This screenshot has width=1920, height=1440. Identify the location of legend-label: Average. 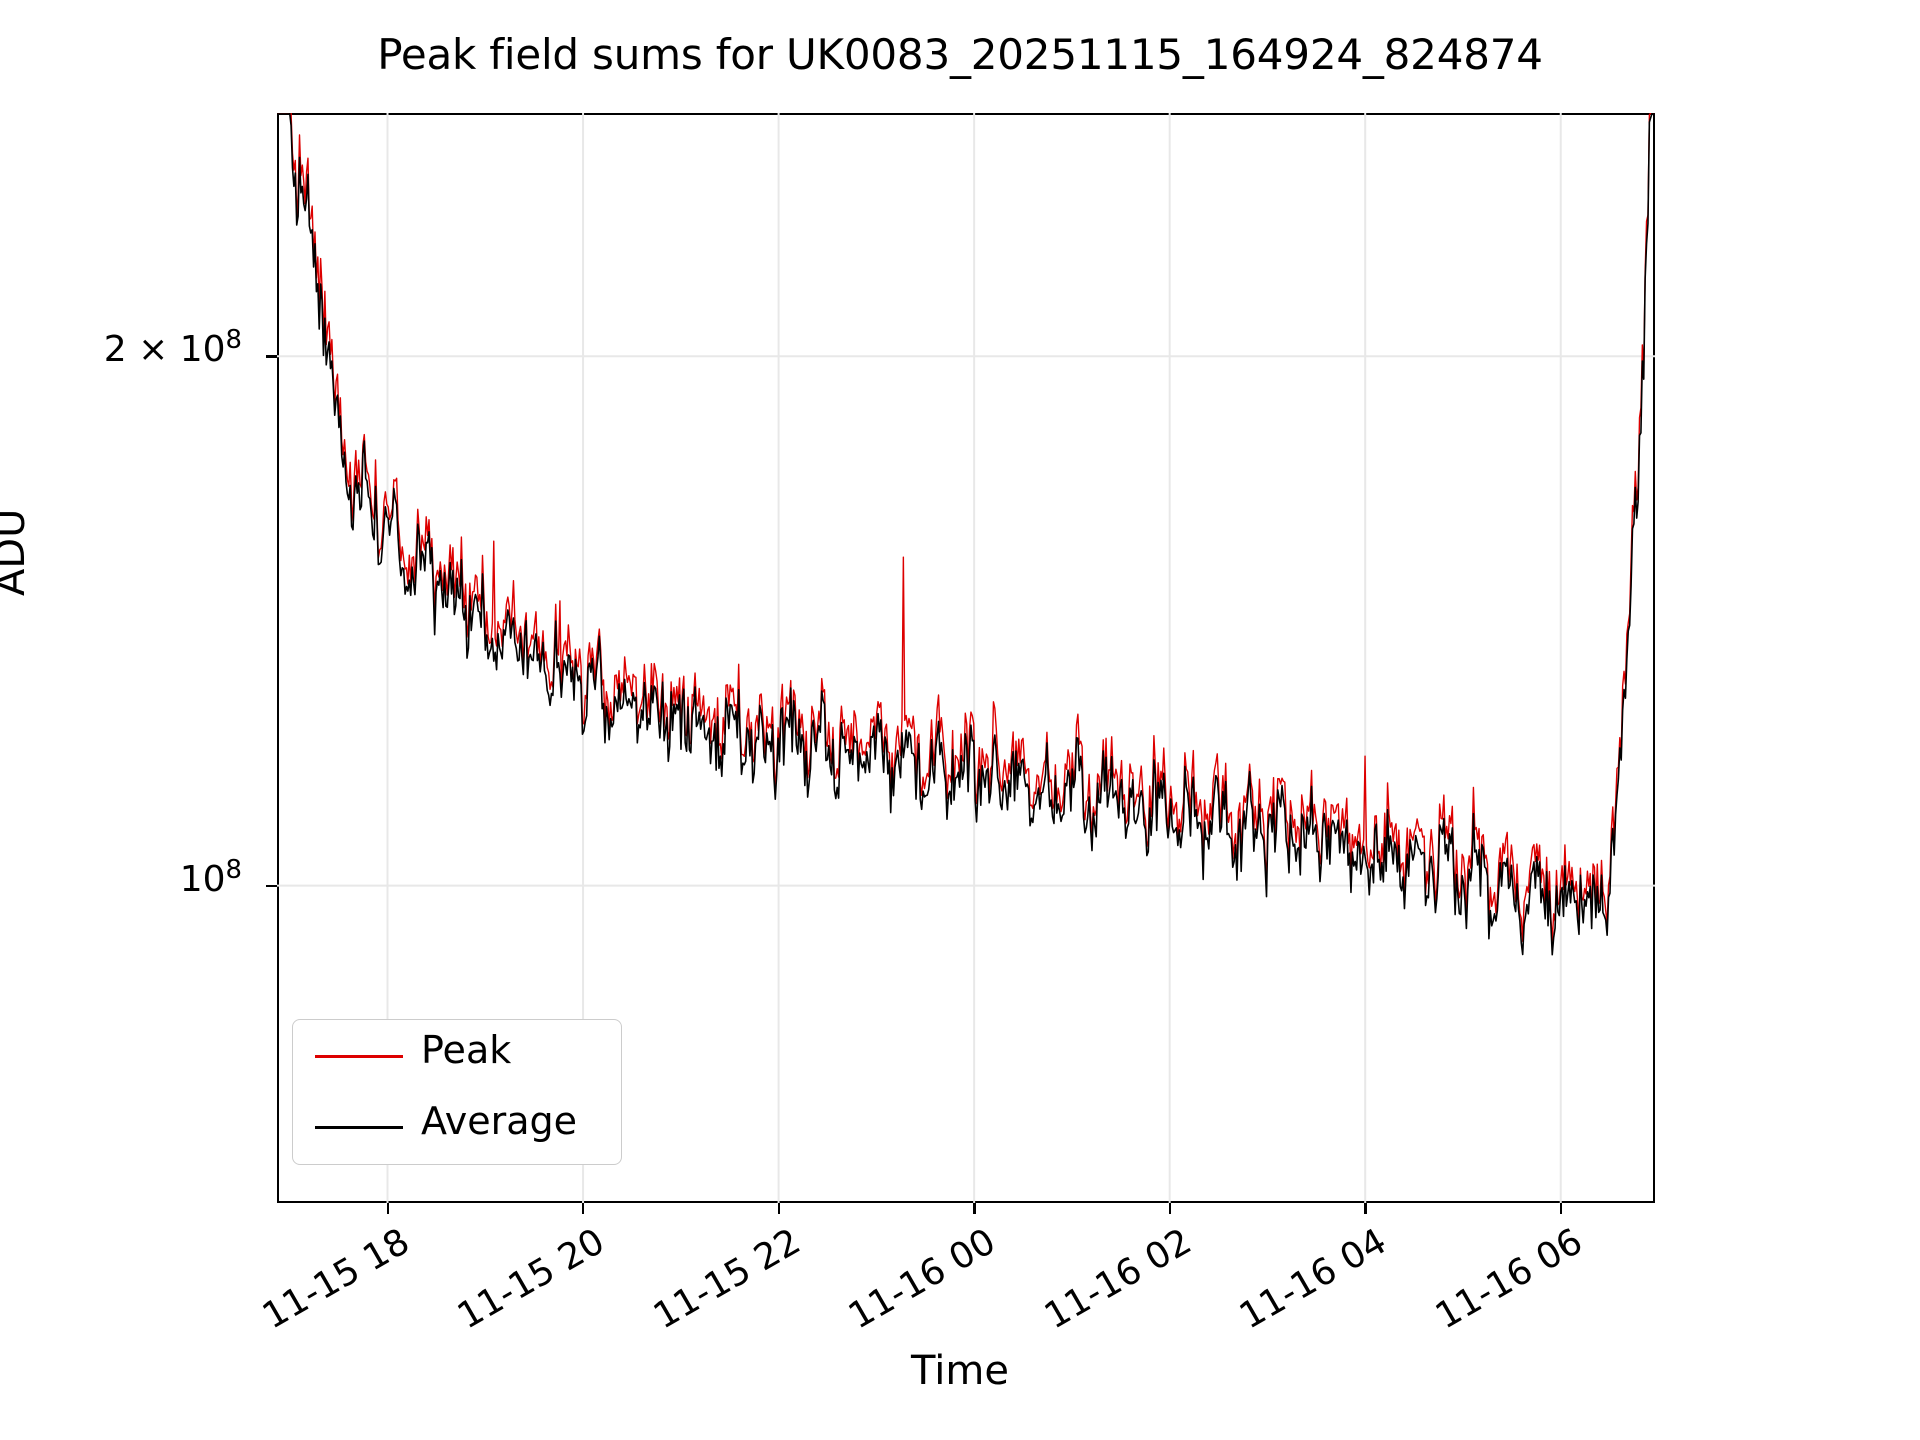
(499, 1121).